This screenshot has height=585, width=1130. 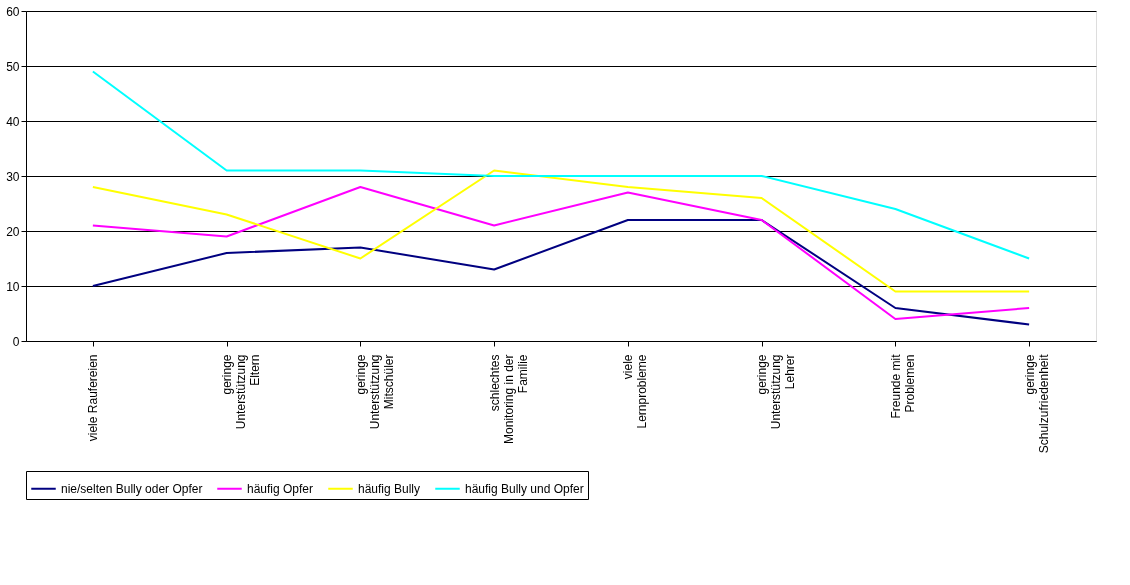 I want to click on y-tick-label: 20, so click(x=13, y=231).